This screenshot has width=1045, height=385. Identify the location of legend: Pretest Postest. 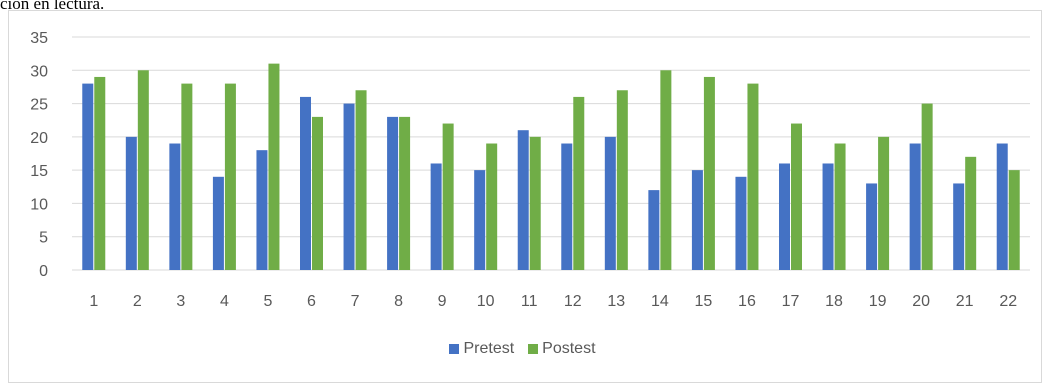
(522, 349).